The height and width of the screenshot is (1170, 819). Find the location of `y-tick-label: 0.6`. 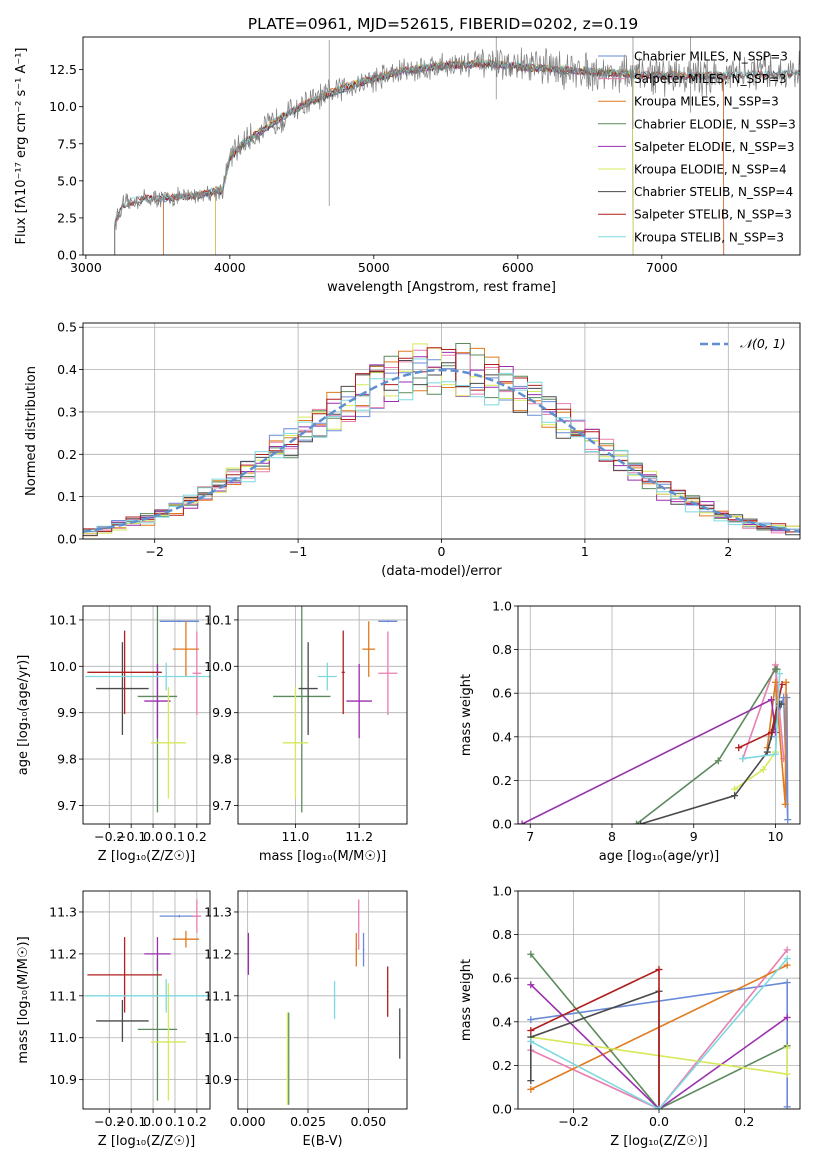

y-tick-label: 0.6 is located at coordinates (502, 693).